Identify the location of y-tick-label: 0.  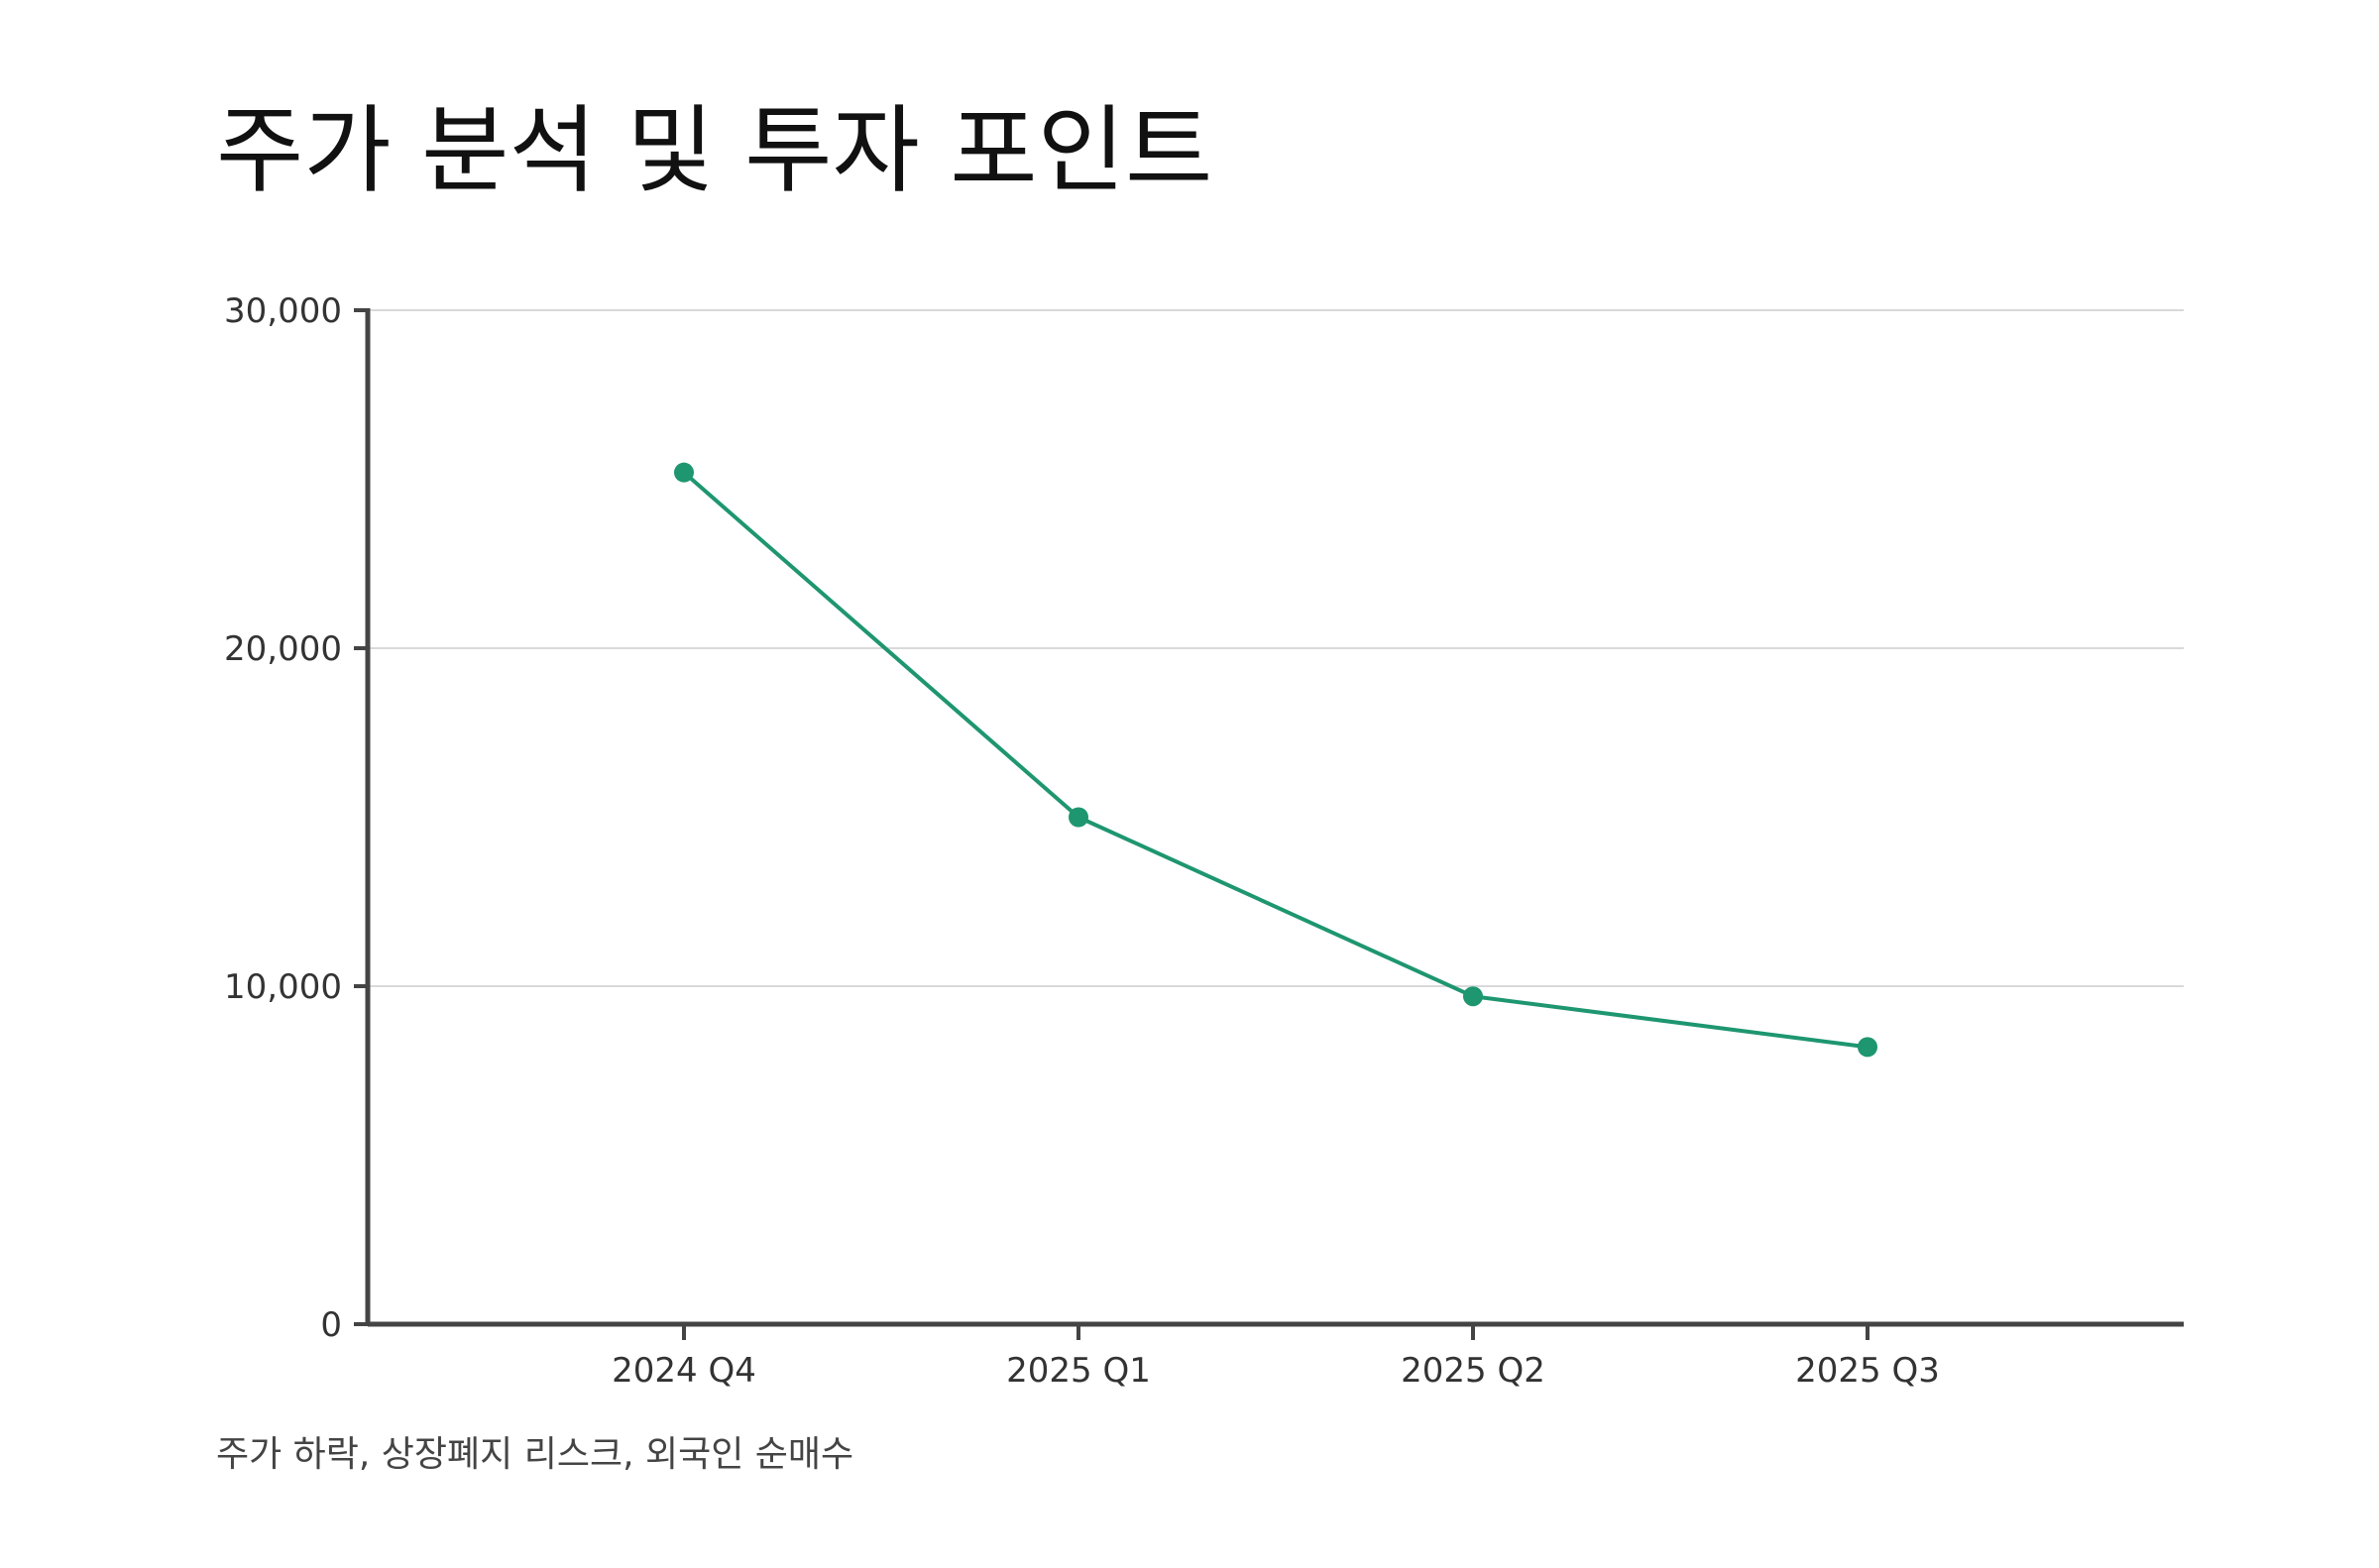
(331, 1325).